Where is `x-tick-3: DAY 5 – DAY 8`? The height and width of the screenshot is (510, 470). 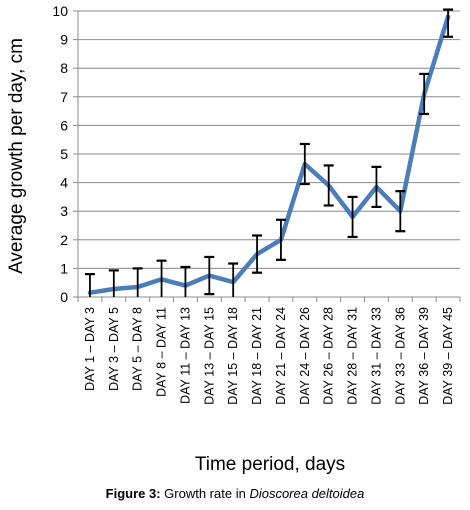 x-tick-3: DAY 5 – DAY 8 is located at coordinates (138, 349).